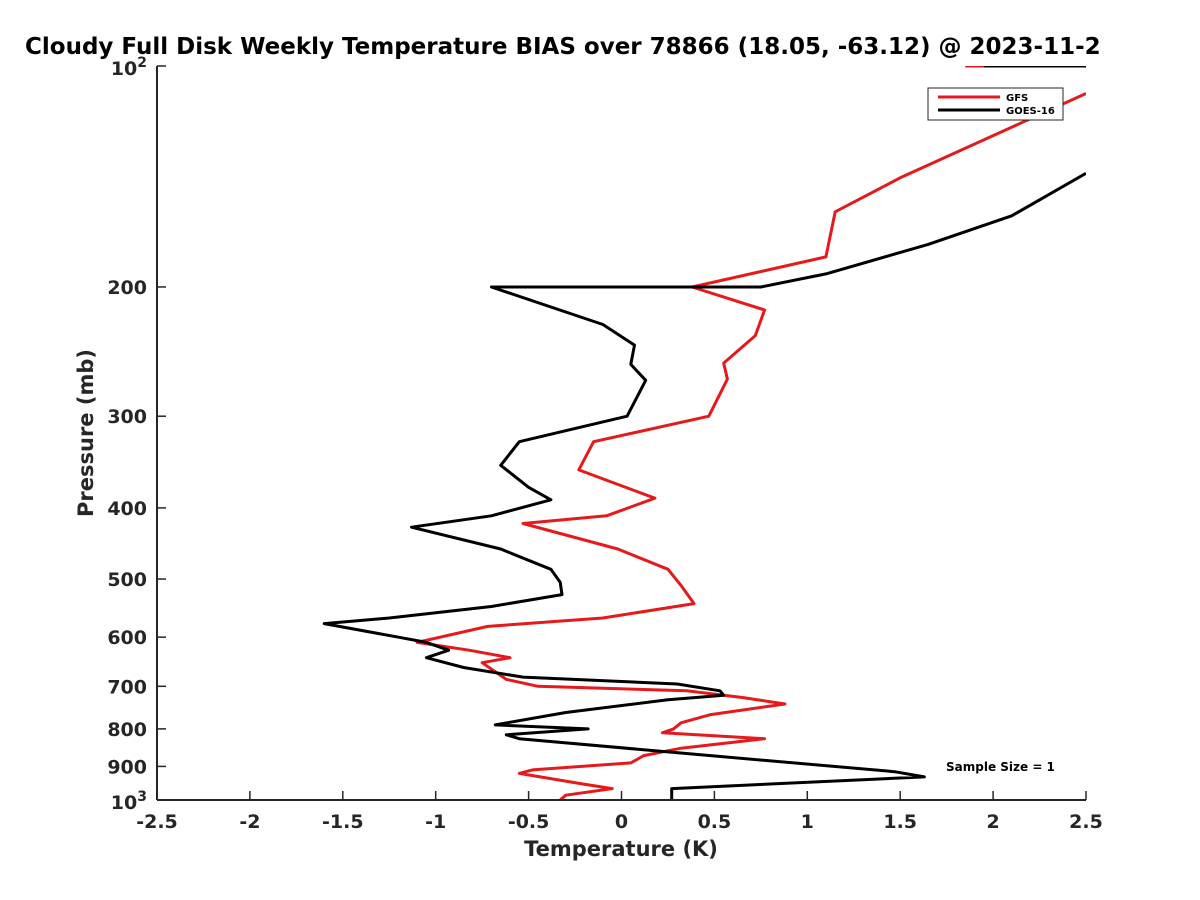 The width and height of the screenshot is (1200, 900). I want to click on x-tick-label: 0, so click(621, 822).